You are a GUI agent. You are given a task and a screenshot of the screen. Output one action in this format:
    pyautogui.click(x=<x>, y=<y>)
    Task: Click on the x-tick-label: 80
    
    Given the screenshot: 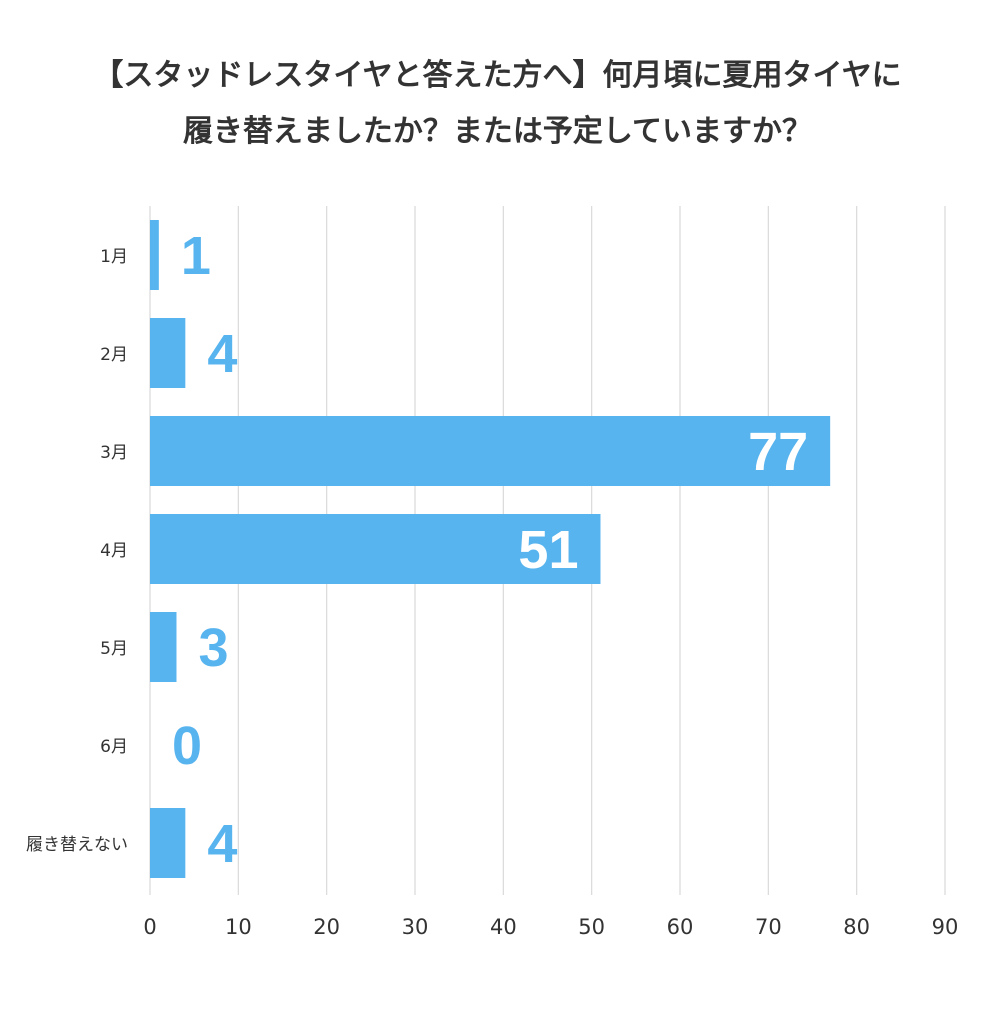 What is the action you would take?
    pyautogui.click(x=856, y=927)
    